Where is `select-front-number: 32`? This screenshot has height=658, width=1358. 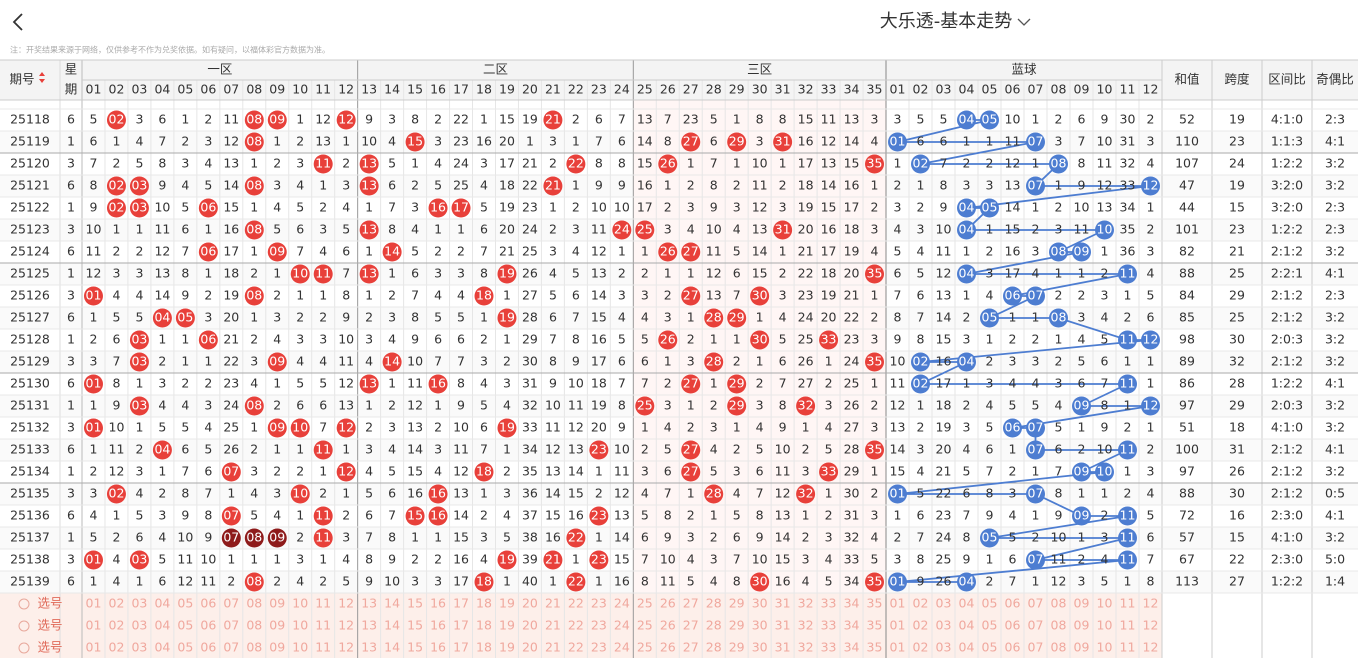 select-front-number: 32 is located at coordinates (806, 647).